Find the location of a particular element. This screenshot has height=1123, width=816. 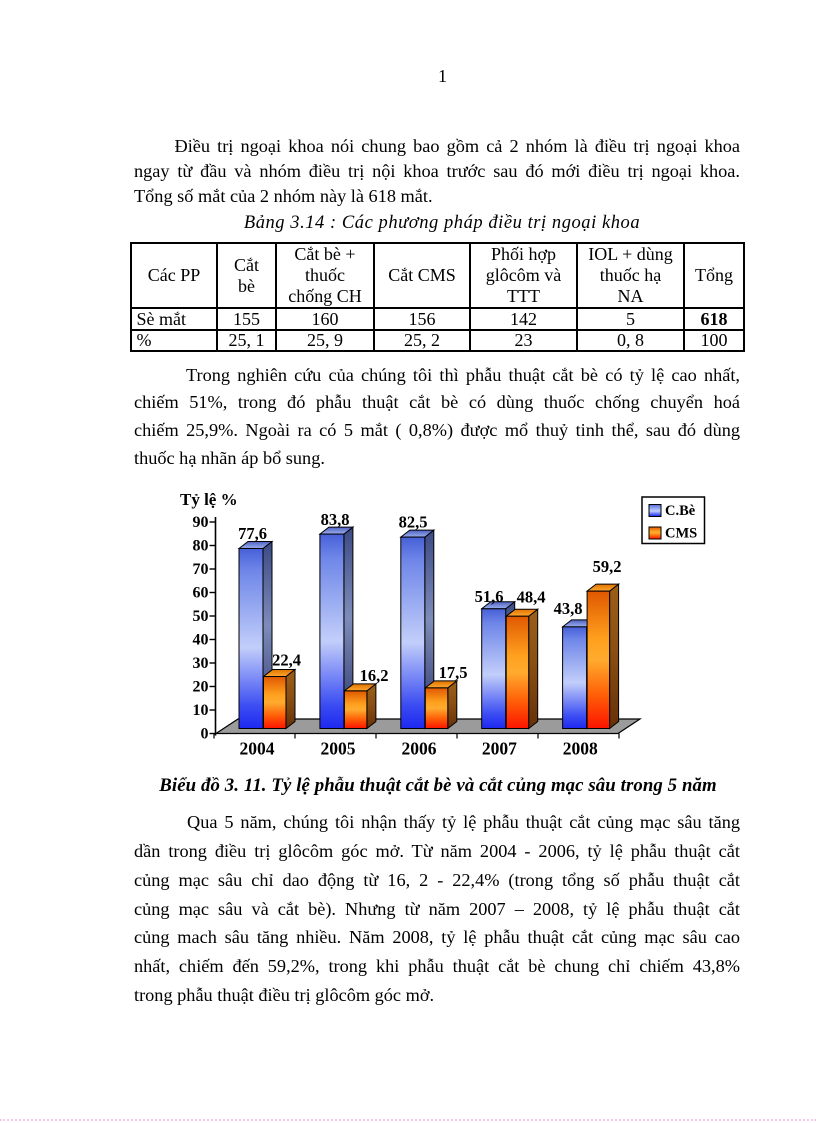

svg-text: 17,5 is located at coordinates (453, 672).